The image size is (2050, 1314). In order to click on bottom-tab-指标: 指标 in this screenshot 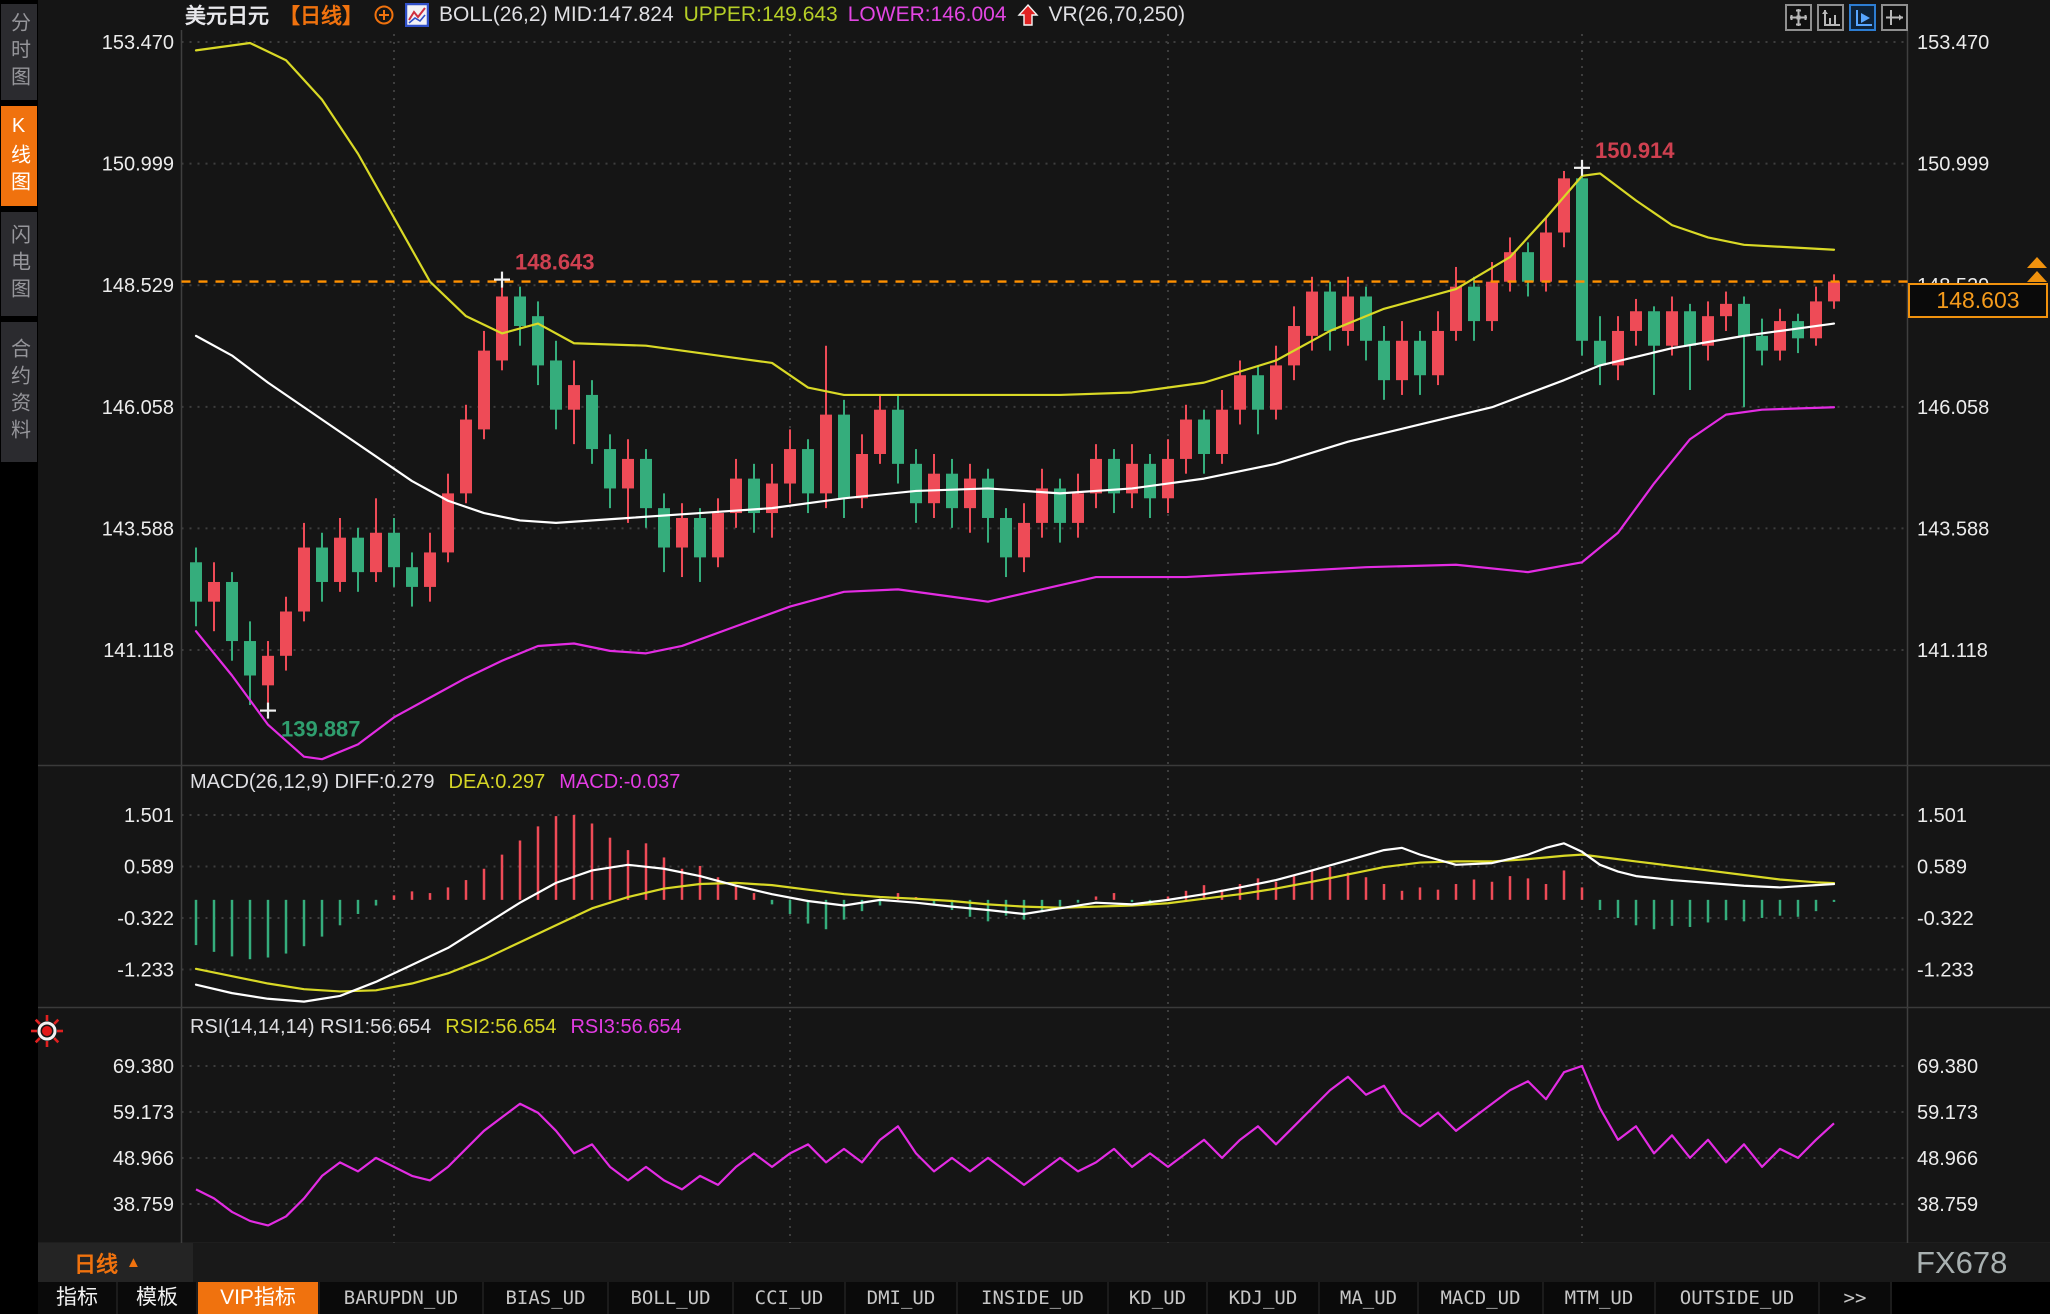, I will do `click(78, 1298)`.